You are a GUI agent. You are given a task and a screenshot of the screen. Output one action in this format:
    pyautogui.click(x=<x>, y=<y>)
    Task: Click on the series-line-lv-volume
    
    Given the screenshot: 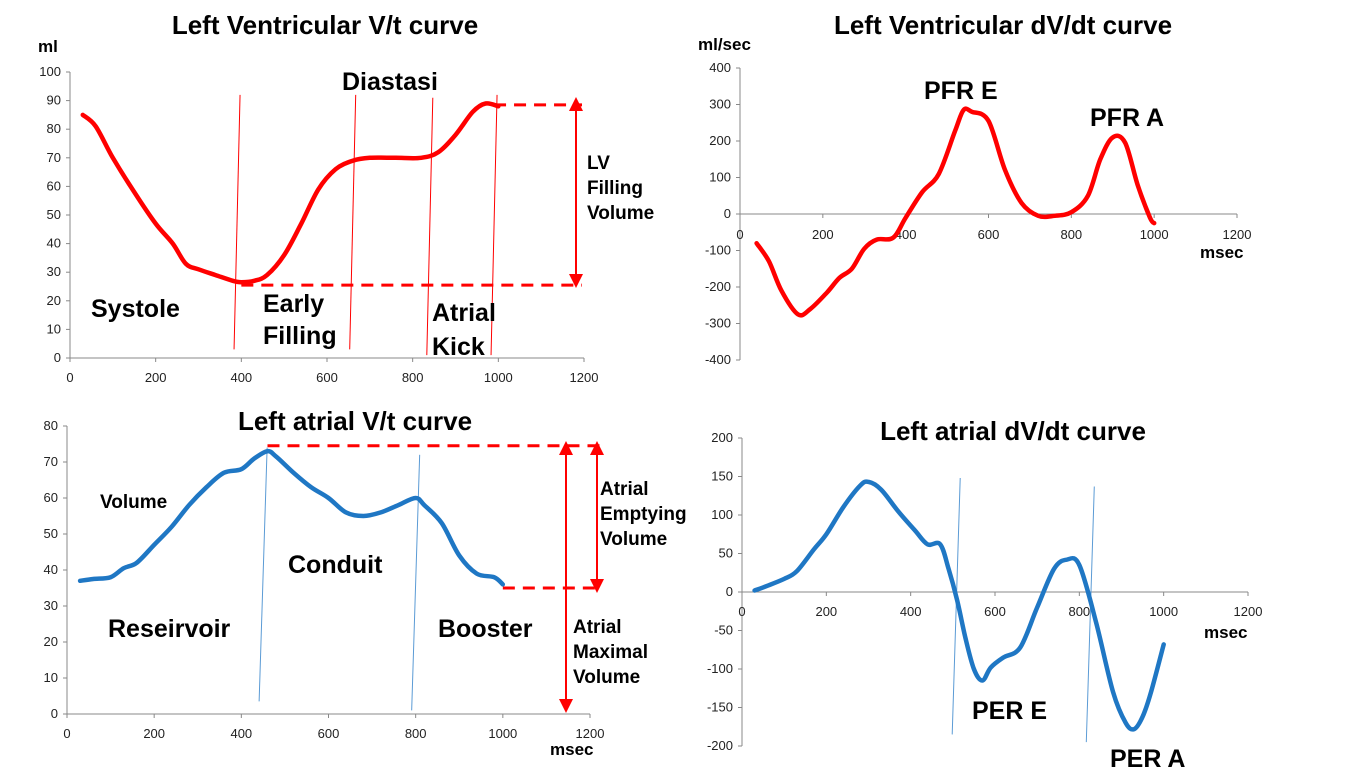 What is the action you would take?
    pyautogui.click(x=290, y=193)
    